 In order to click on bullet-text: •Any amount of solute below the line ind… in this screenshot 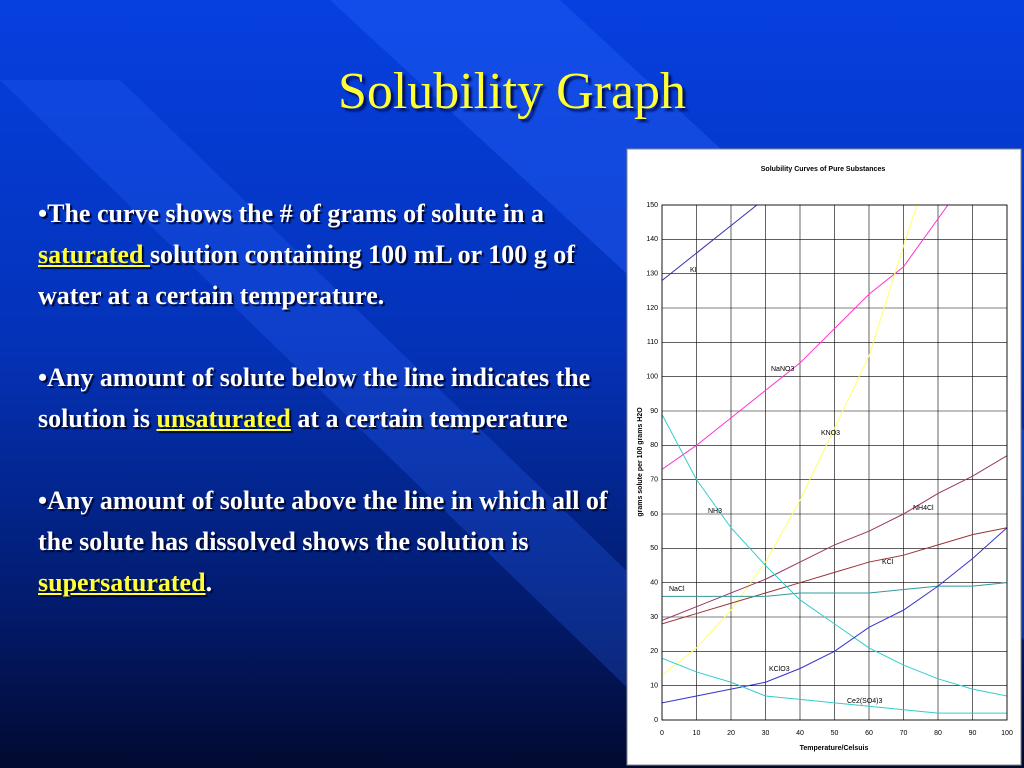, I will do `click(314, 398)`.